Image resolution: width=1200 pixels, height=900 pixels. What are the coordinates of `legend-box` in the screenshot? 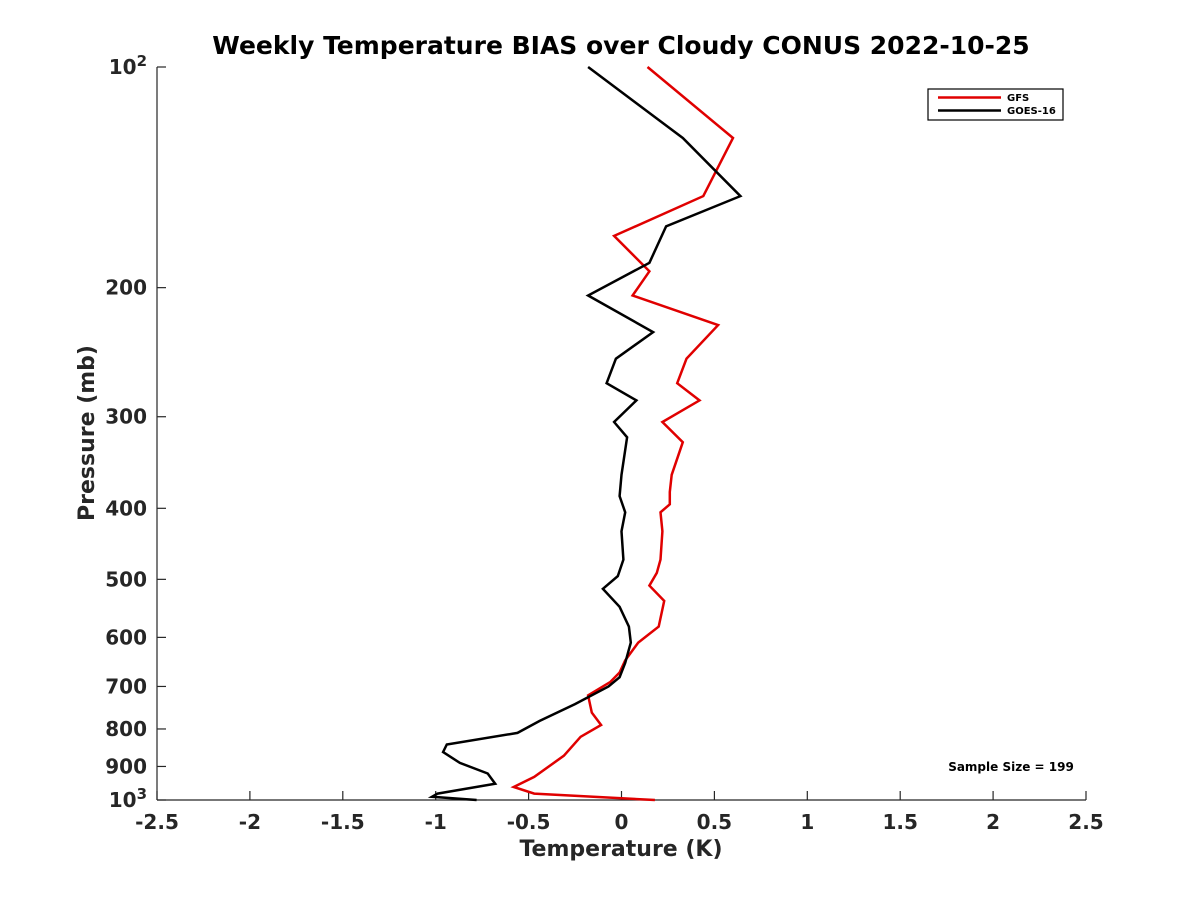 It's located at (995, 104).